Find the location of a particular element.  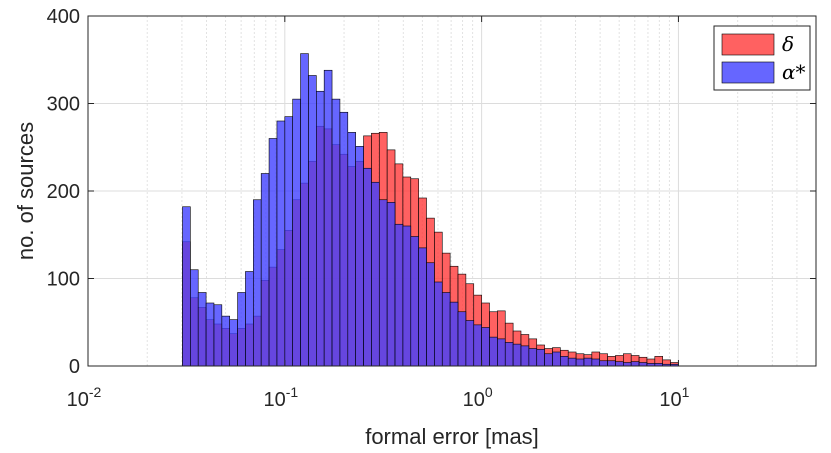

y-tick-label: 100 is located at coordinates (63, 280).